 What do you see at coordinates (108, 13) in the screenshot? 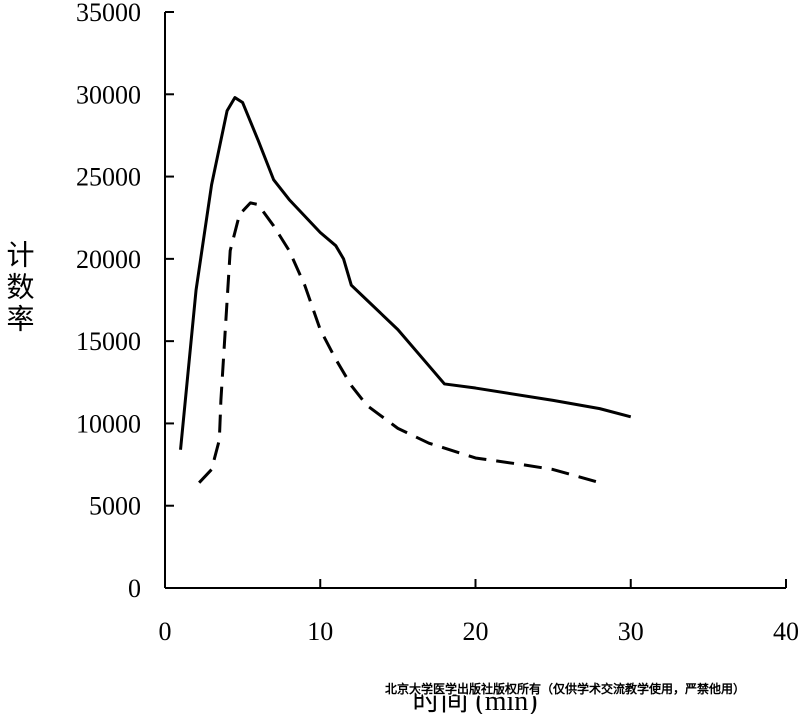
I see `y-tick-label: 35000` at bounding box center [108, 13].